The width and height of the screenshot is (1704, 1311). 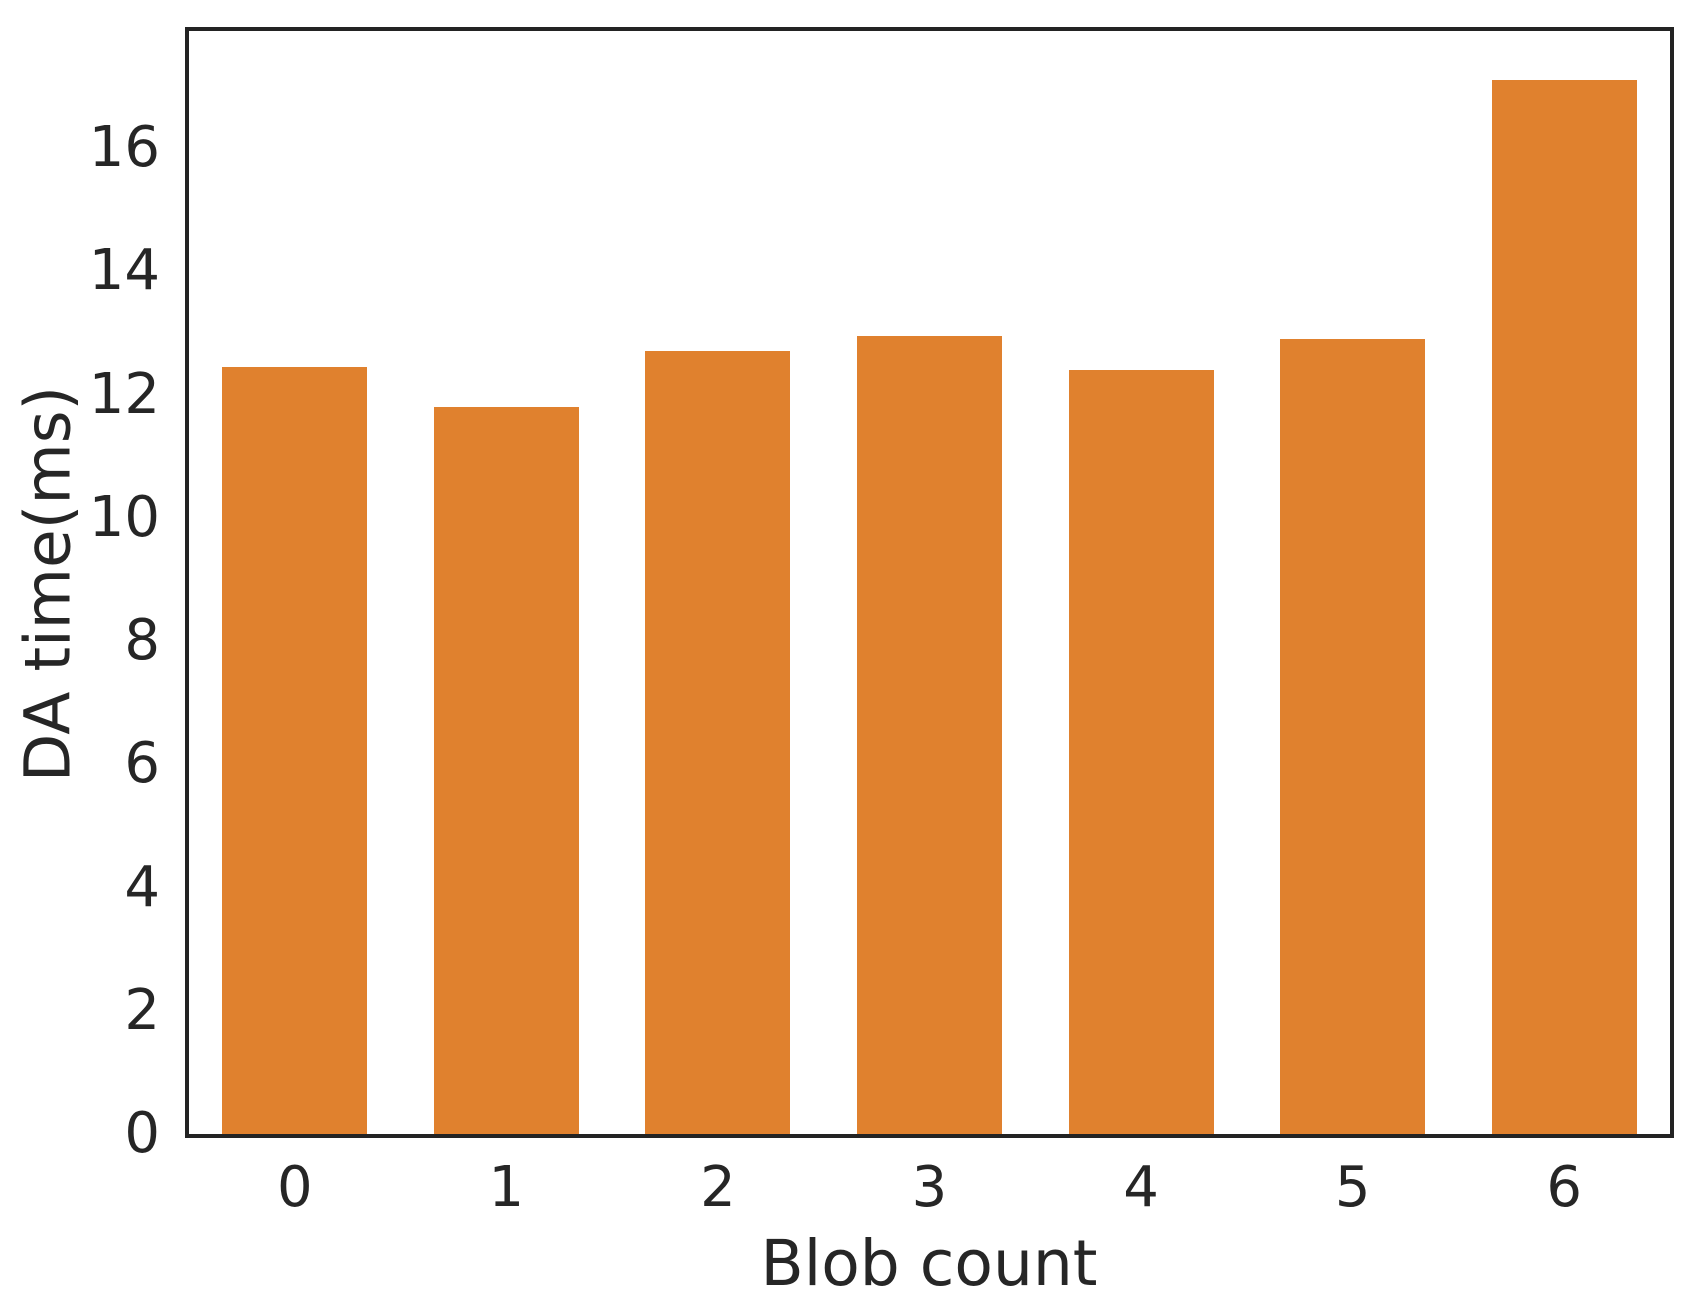 I want to click on y-tick-label-2: 2, so click(x=142, y=1010).